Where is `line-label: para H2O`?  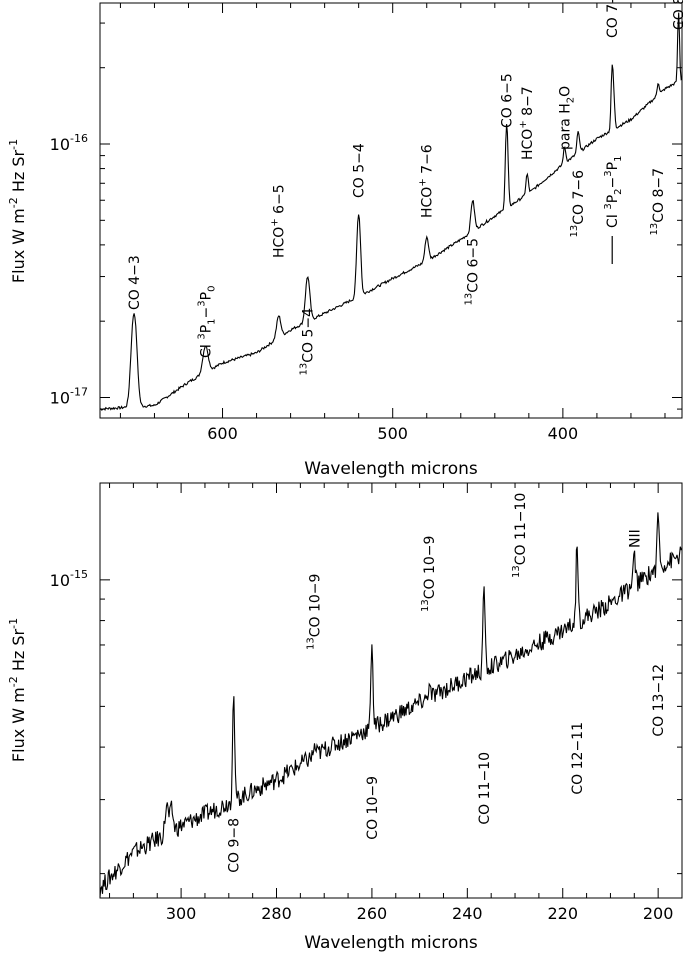
line-label: para H2O is located at coordinates (567, 118).